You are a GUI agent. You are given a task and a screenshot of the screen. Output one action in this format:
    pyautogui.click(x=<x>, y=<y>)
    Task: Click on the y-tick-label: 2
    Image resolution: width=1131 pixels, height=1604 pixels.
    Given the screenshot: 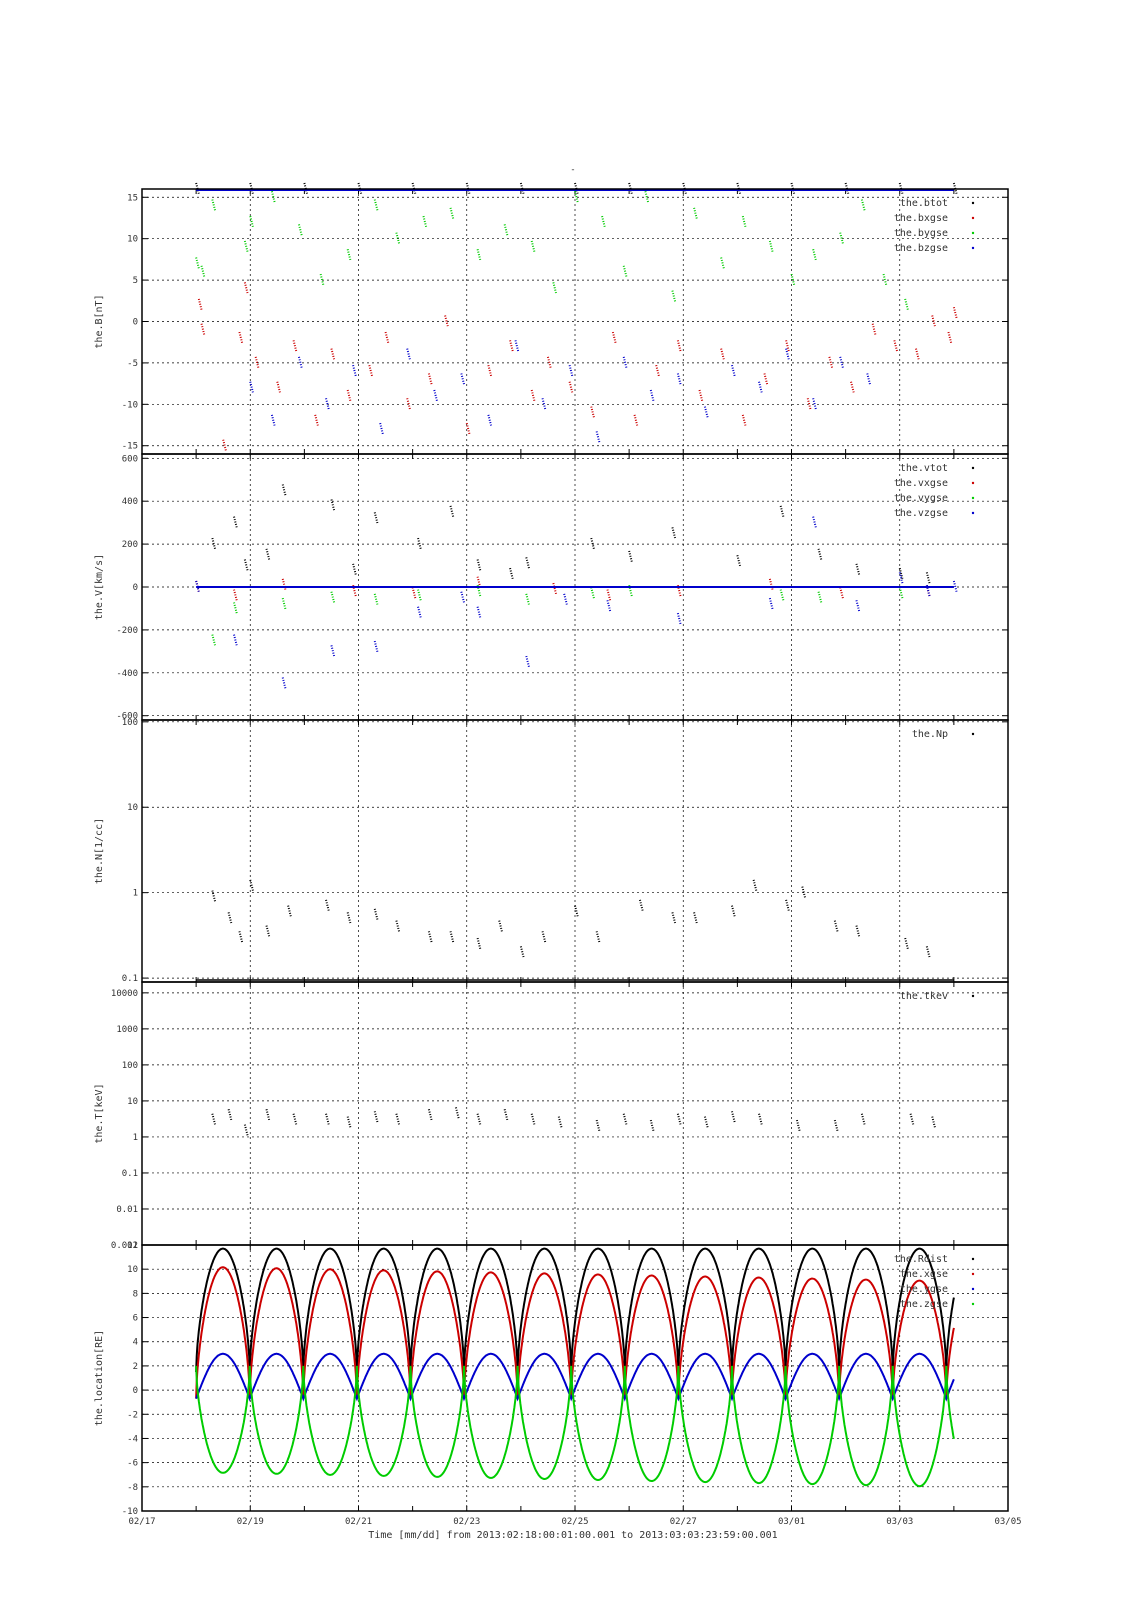 What is the action you would take?
    pyautogui.click(x=135, y=1367)
    